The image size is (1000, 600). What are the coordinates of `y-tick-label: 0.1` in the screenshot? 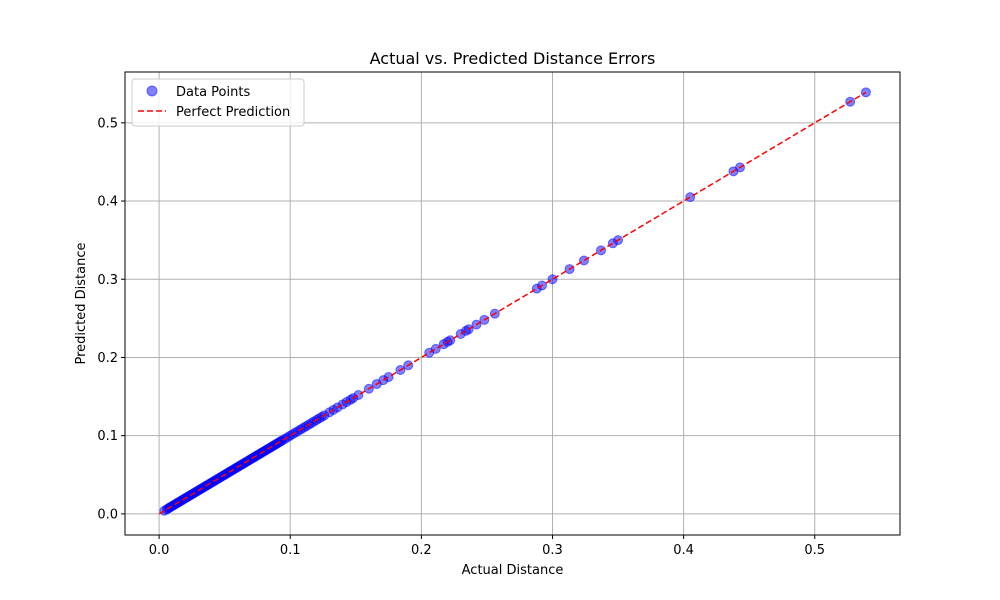 It's located at (107, 436).